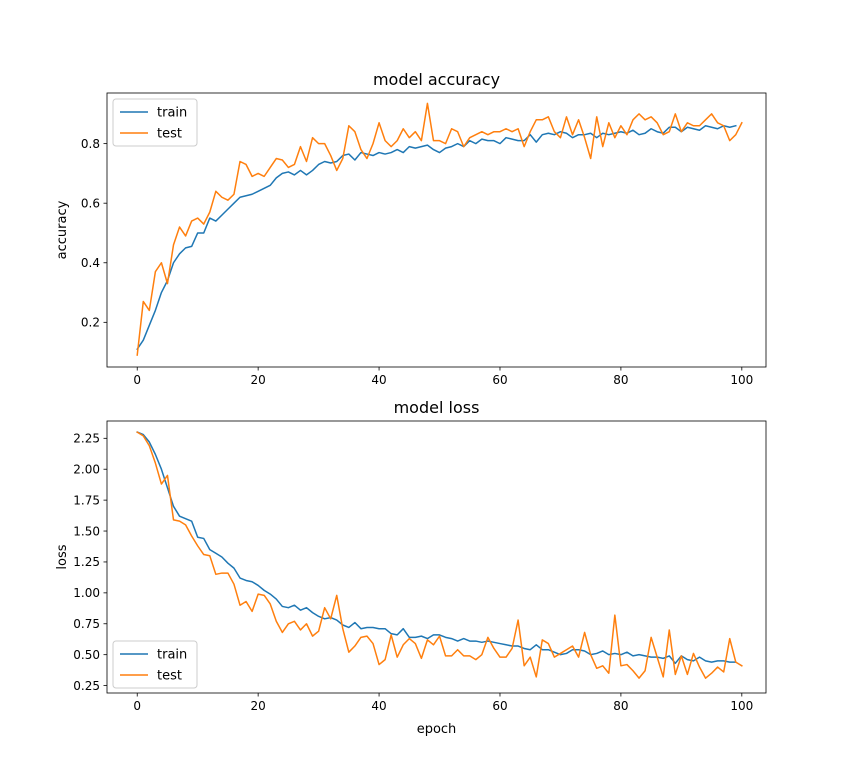 This screenshot has height=779, width=851. What do you see at coordinates (86, 655) in the screenshot?
I see `y-tick-label: 0.50` at bounding box center [86, 655].